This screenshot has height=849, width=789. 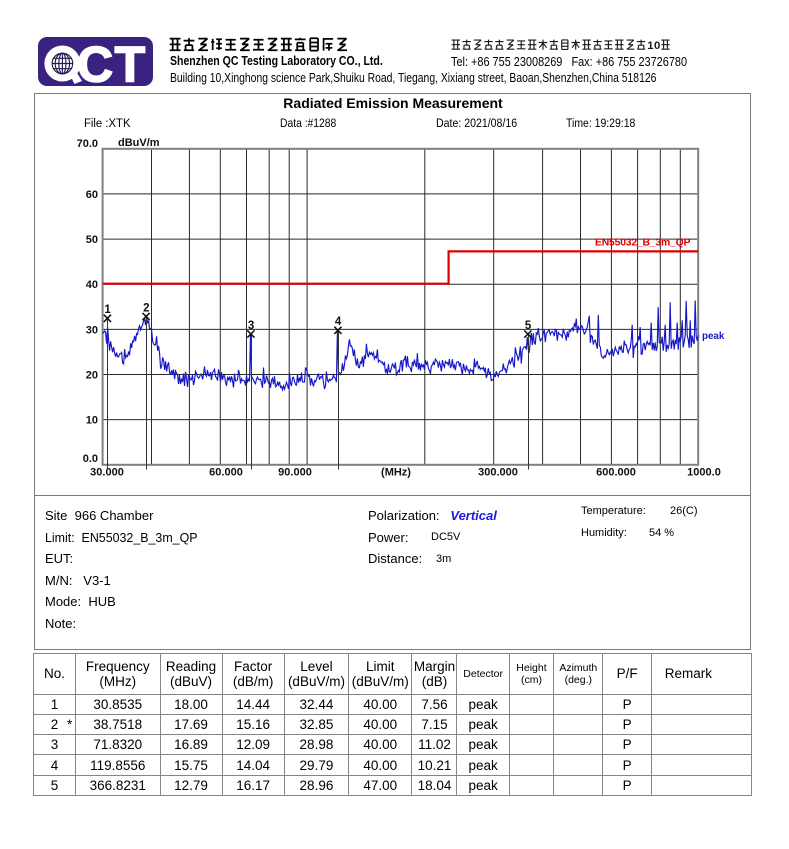 What do you see at coordinates (498, 473) in the screenshot?
I see `svg-text: 300.000` at bounding box center [498, 473].